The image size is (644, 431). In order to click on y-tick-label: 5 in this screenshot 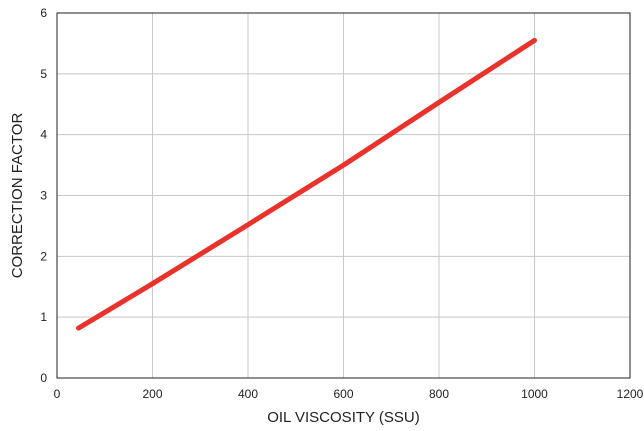, I will do `click(43, 74)`.